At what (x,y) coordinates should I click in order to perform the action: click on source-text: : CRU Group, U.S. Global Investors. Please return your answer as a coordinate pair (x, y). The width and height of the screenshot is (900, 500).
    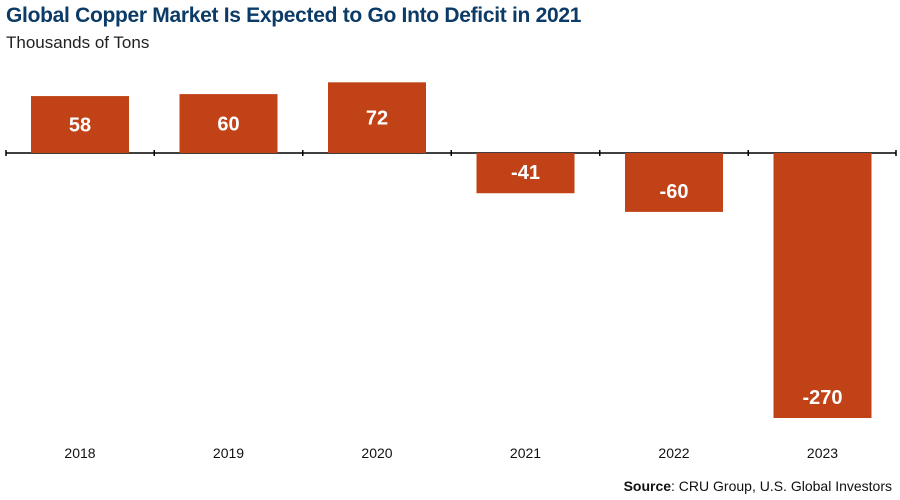
    Looking at the image, I should click on (781, 486).